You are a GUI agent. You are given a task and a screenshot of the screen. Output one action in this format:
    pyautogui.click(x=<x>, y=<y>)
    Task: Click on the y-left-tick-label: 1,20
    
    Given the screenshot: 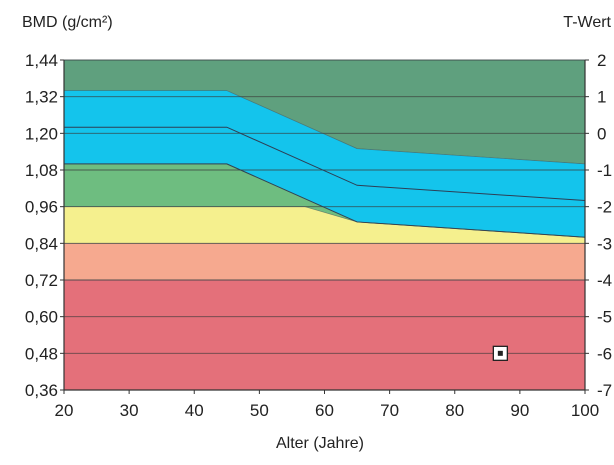 What is the action you would take?
    pyautogui.click(x=41, y=133)
    